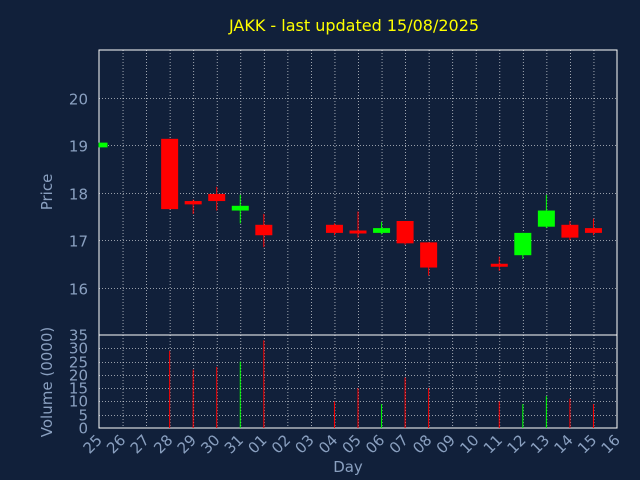 This screenshot has width=640, height=480. Describe the element at coordinates (140, 444) in the screenshot. I see `x-tick-label: 27` at that location.